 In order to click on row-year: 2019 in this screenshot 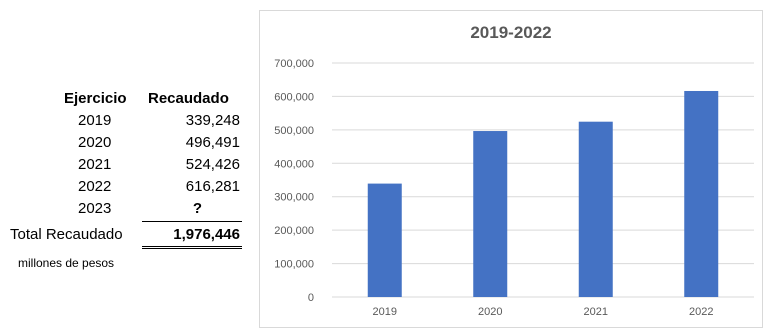, I will do `click(95, 120)`.